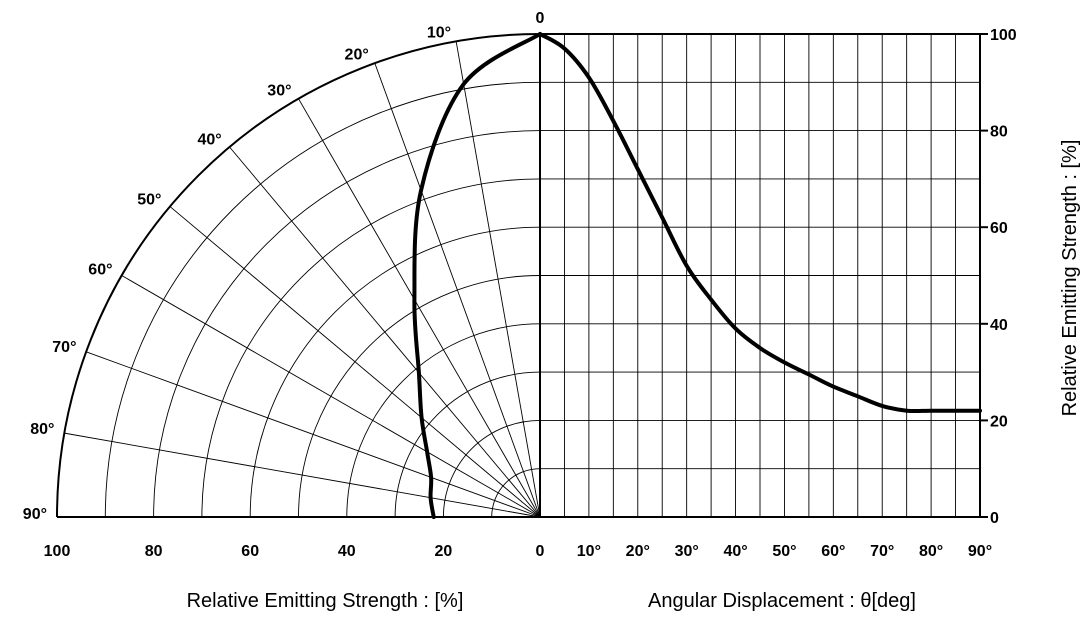 The width and height of the screenshot is (1084, 618). Describe the element at coordinates (994, 518) in the screenshot. I see `y-tick-label: 0` at that location.